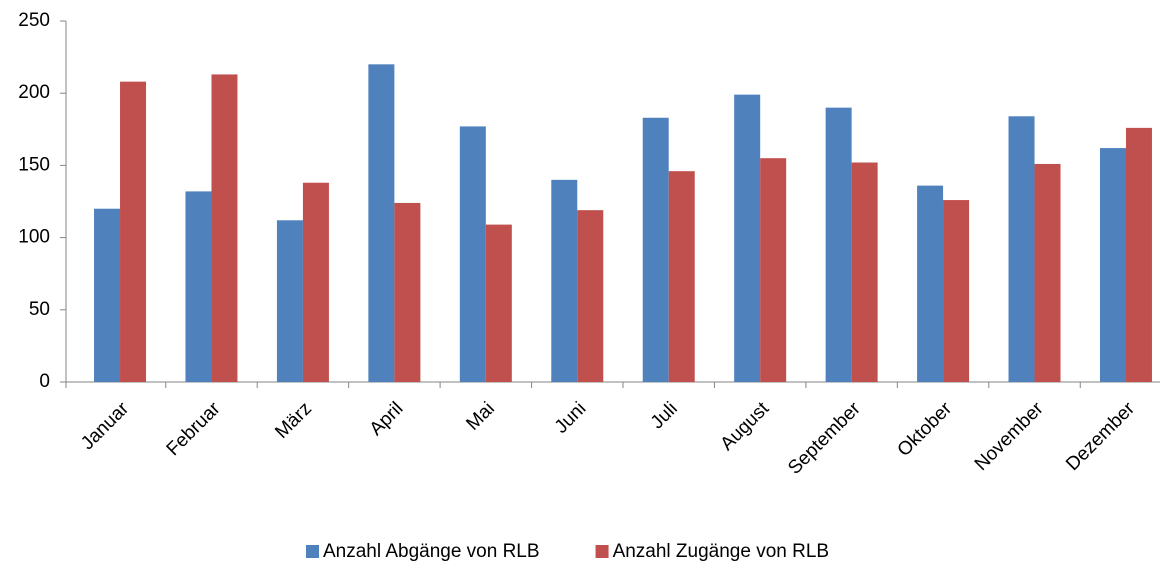 The image size is (1164, 572). Describe the element at coordinates (34, 92) in the screenshot. I see `y-tick-label: 200` at that location.